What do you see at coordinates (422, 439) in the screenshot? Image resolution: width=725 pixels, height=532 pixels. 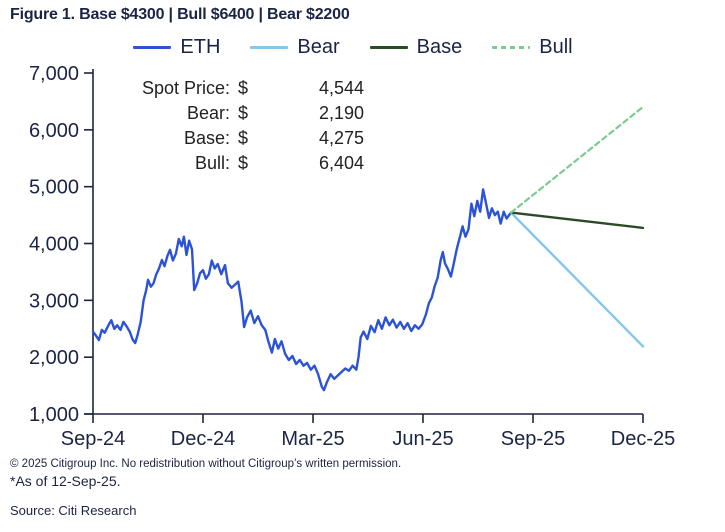 I see `x-tick-label: Jun-25` at bounding box center [422, 439].